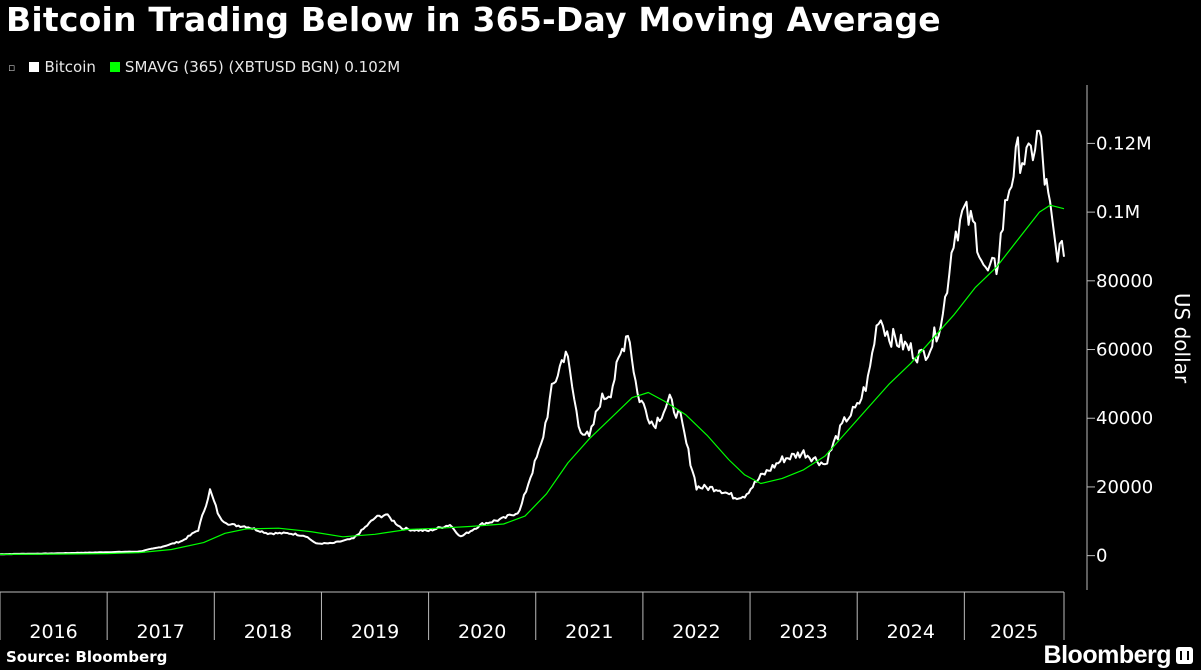 Image resolution: width=1201 pixels, height=670 pixels. Describe the element at coordinates (70, 67) in the screenshot. I see `legend-label-bitcoin: Bitcoin` at that location.